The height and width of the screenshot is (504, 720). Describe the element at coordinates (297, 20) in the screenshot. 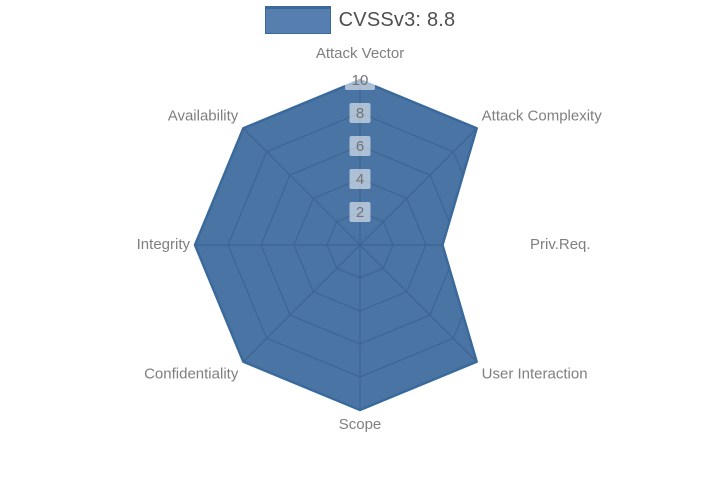

I see `legend-swatch-icon` at that location.